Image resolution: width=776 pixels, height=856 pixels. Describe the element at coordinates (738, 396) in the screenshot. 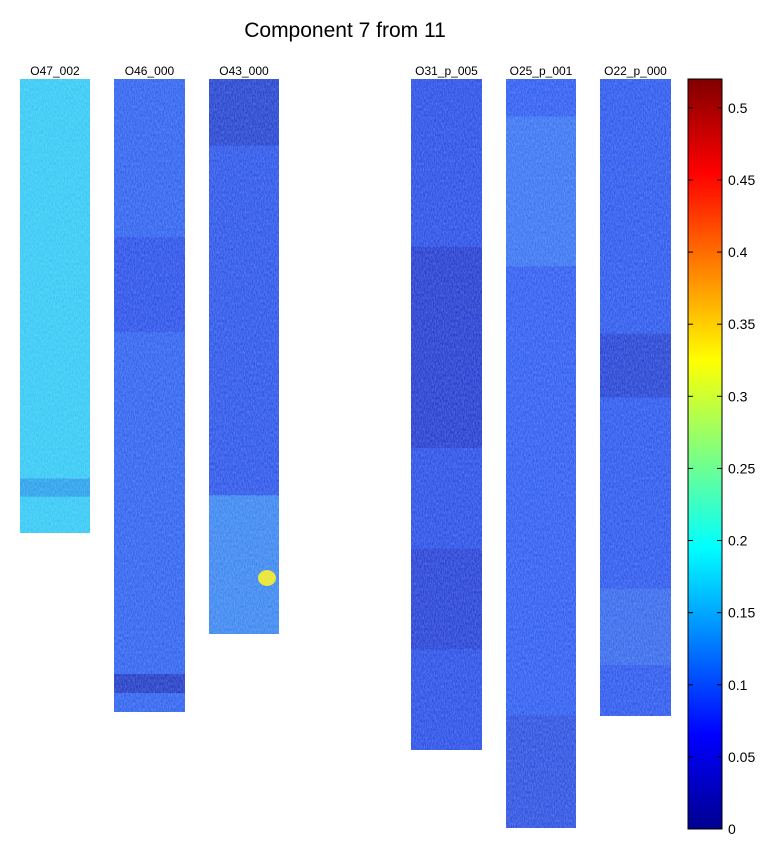

I see `colorbar-tick-label: 0.3` at that location.